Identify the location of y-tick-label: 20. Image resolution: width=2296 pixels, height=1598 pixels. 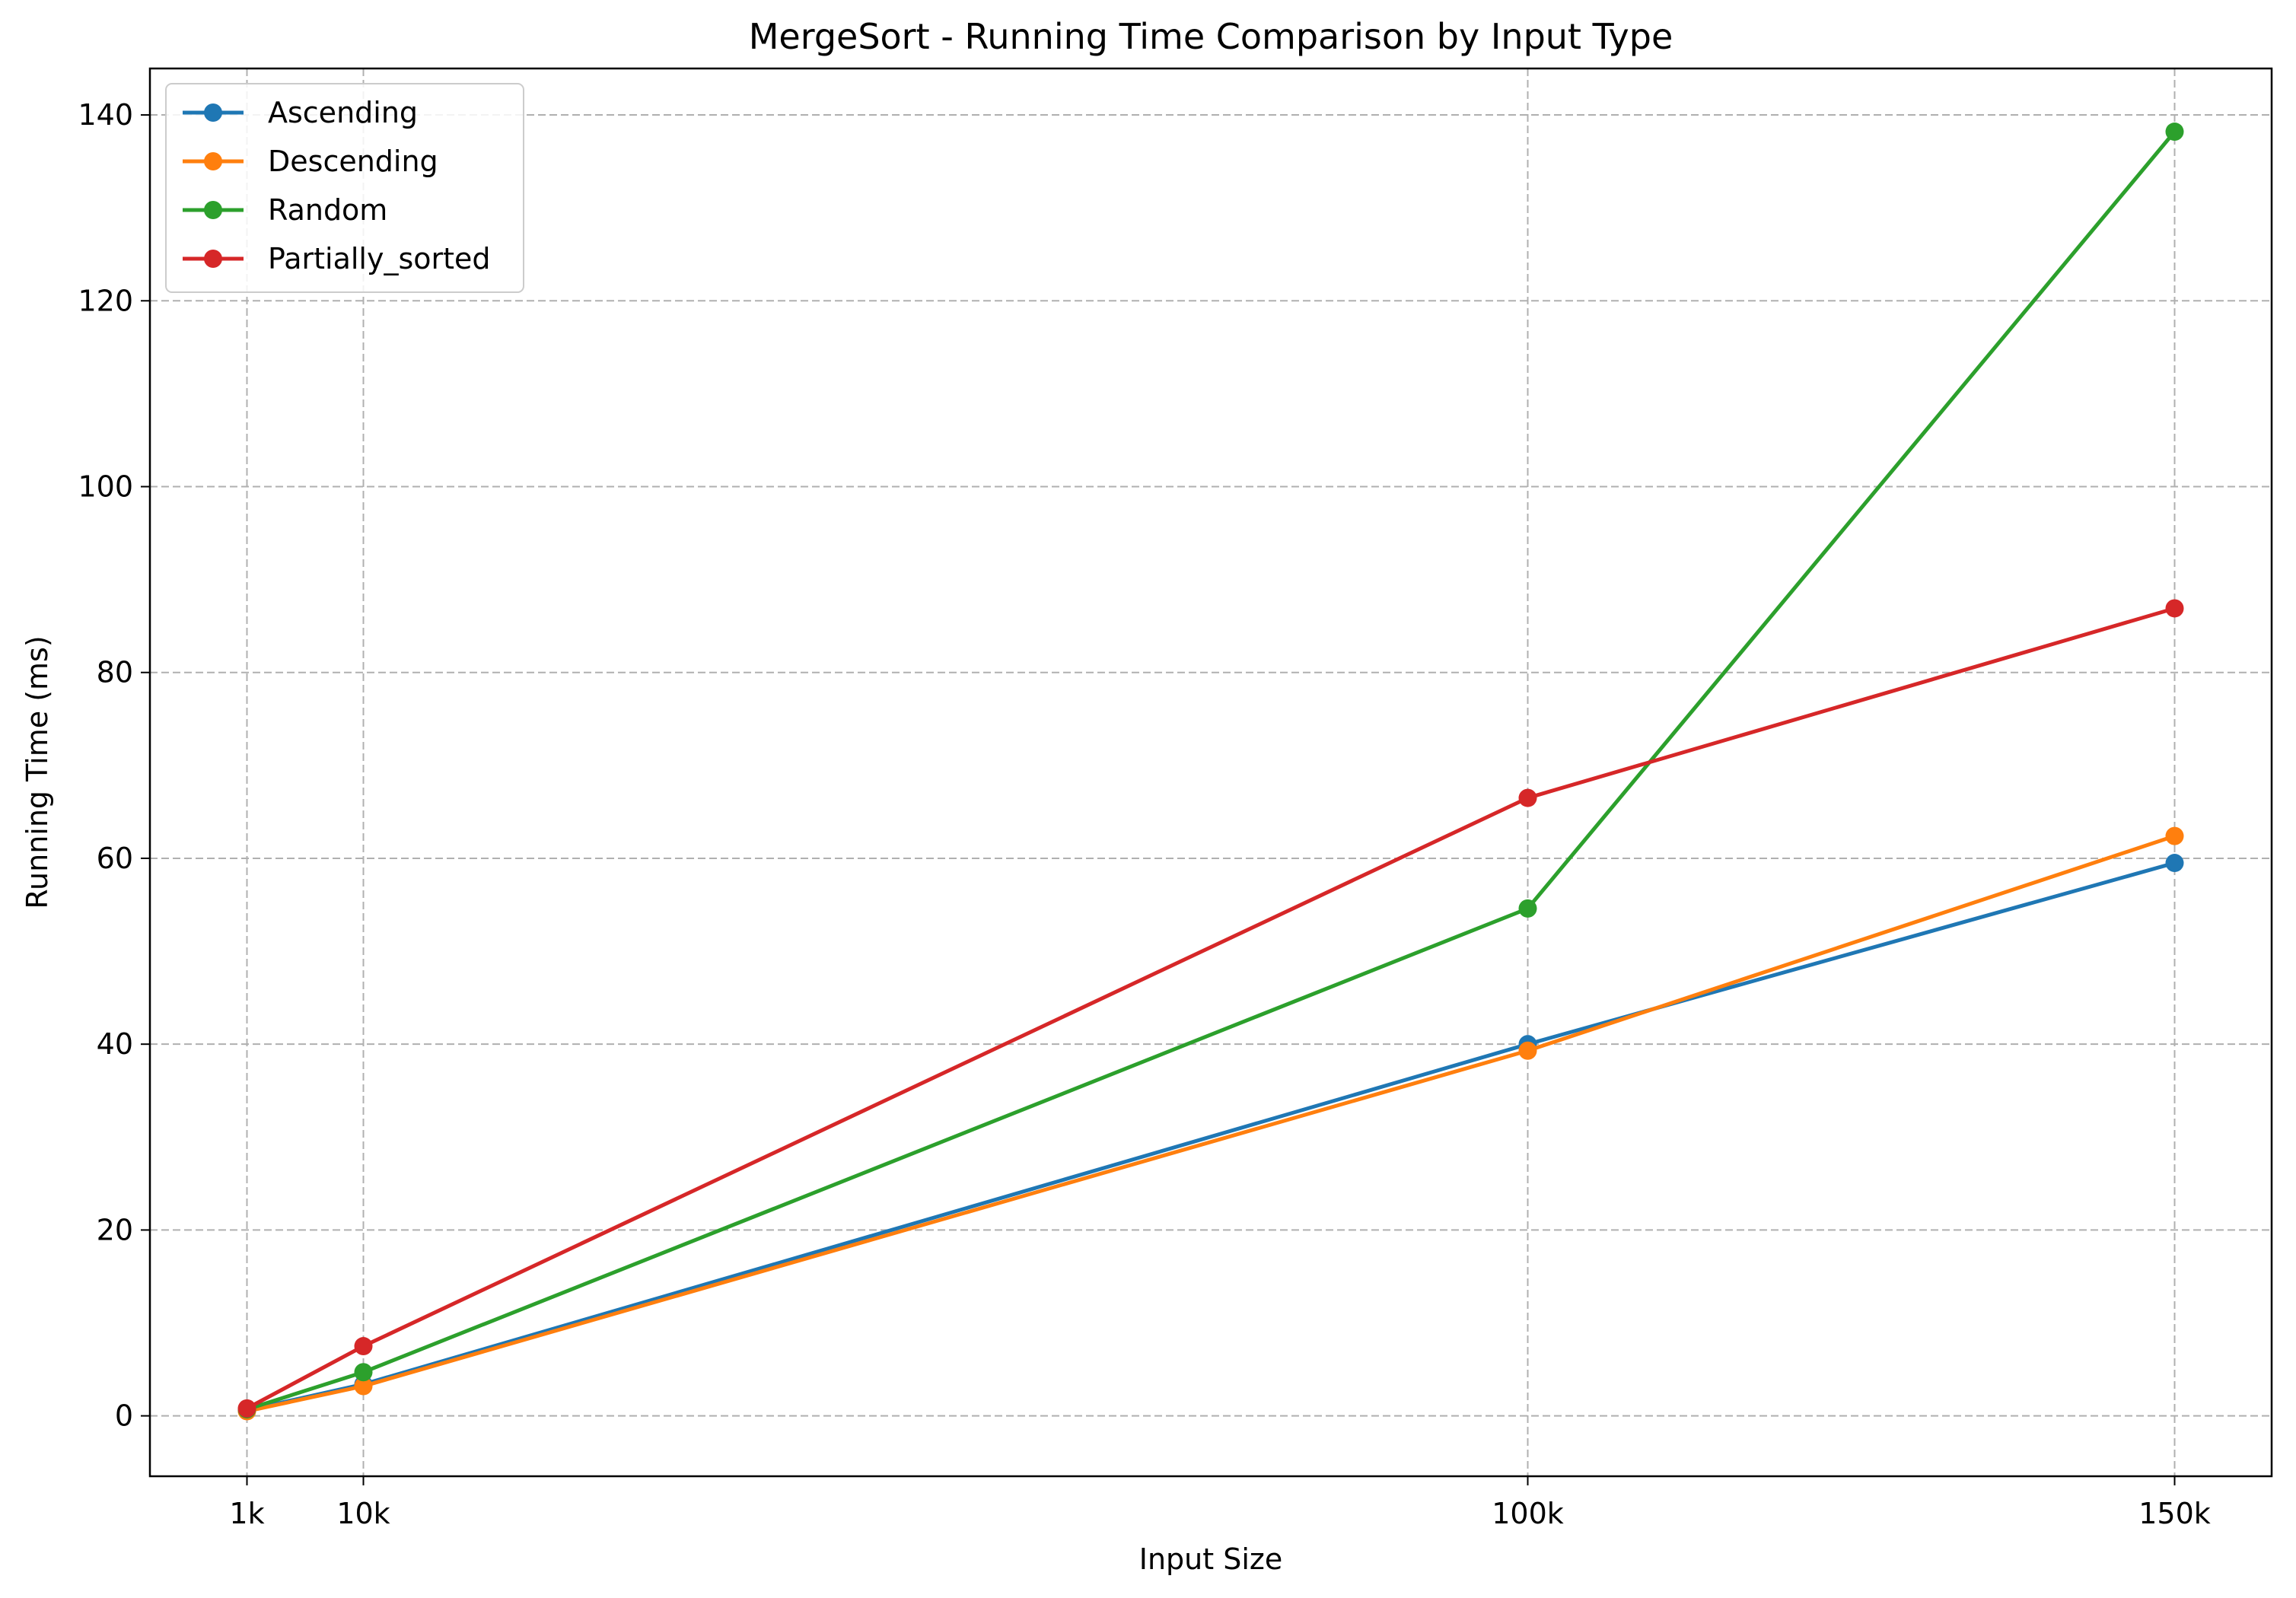
(115, 1229).